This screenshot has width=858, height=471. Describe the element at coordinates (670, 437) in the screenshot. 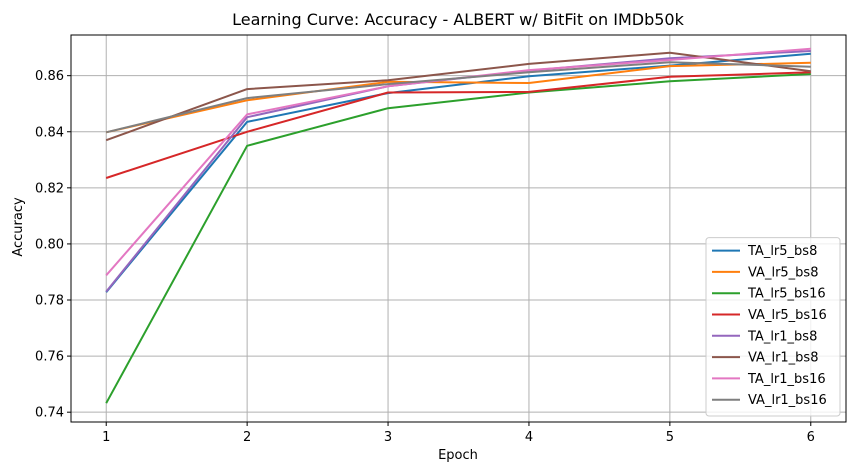

I see `x-tick-label: 5` at that location.